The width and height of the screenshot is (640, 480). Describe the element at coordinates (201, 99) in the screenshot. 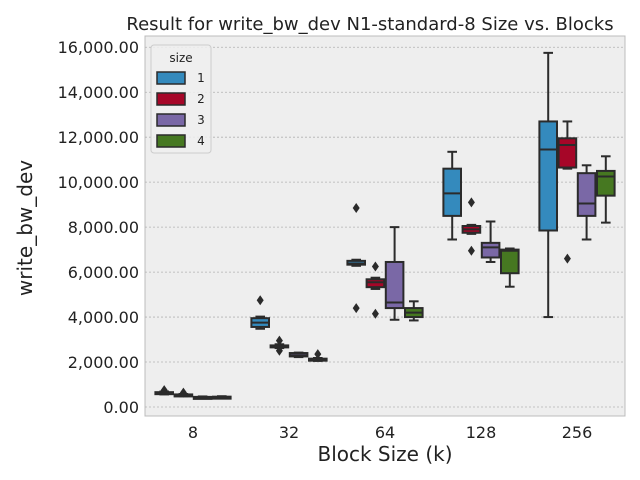

I see `legend-label: 2` at that location.